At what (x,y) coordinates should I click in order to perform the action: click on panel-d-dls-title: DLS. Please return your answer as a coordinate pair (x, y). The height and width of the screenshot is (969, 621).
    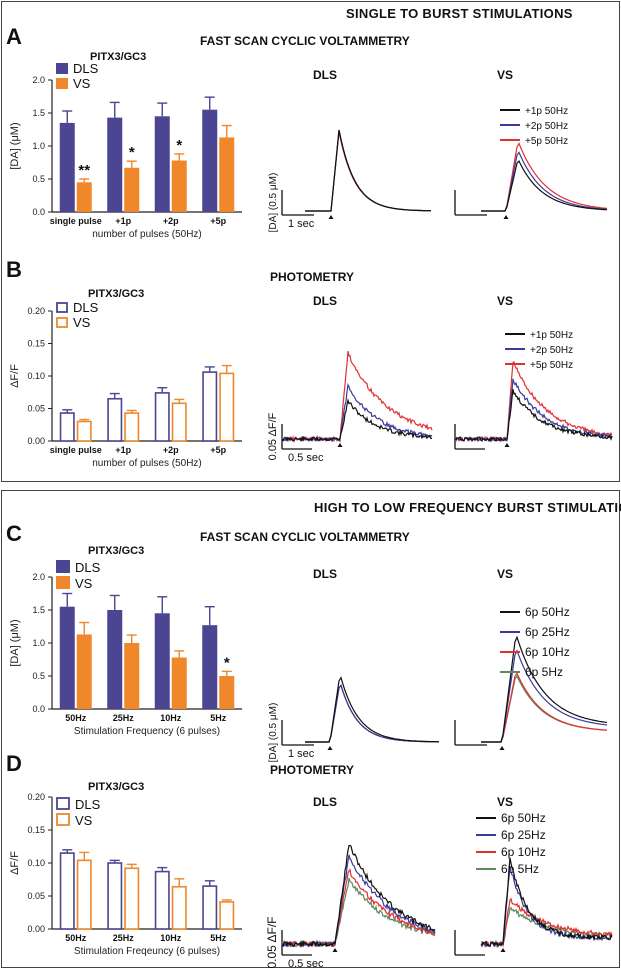
    Looking at the image, I should click on (325, 802).